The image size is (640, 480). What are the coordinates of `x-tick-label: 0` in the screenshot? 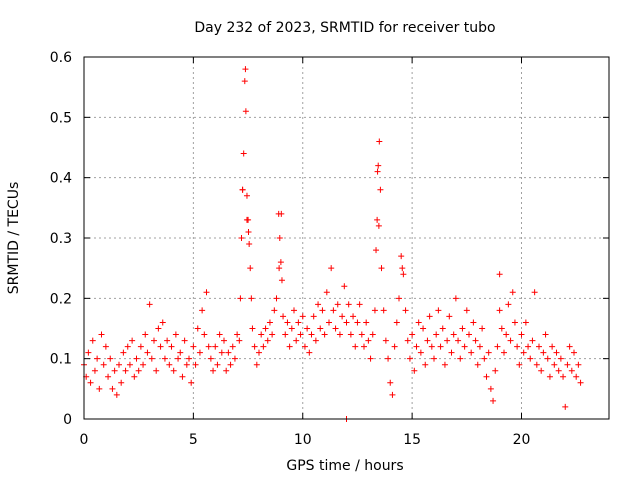 It's located at (84, 440).